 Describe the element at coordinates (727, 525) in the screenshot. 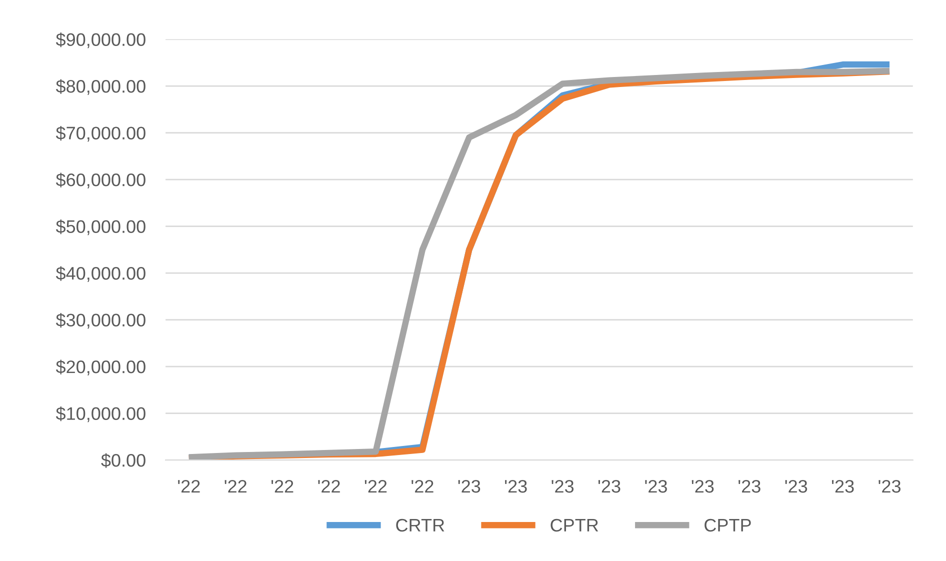

I see `legend-label: CPTP` at that location.